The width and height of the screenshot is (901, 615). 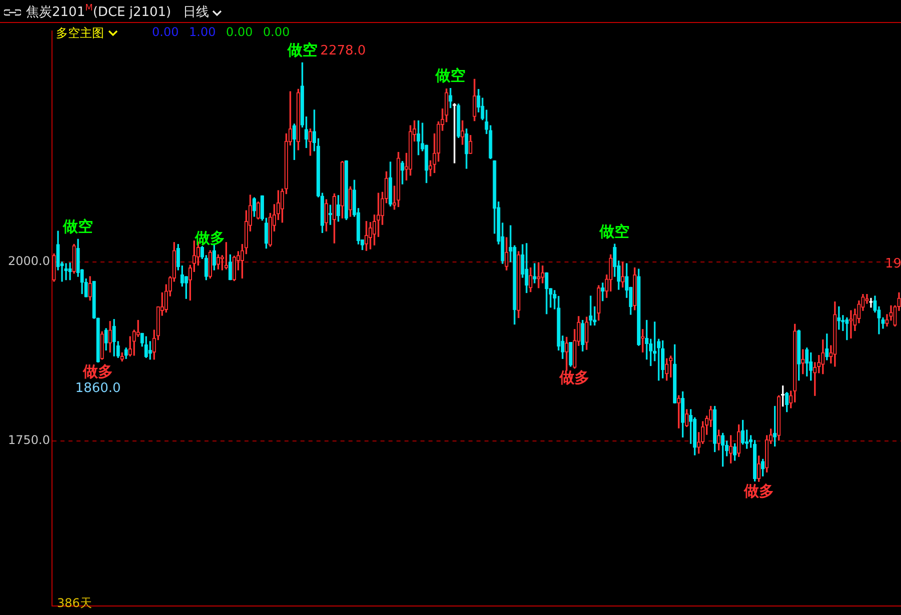 What do you see at coordinates (98, 388) in the screenshot?
I see `annotation: 1860.0` at bounding box center [98, 388].